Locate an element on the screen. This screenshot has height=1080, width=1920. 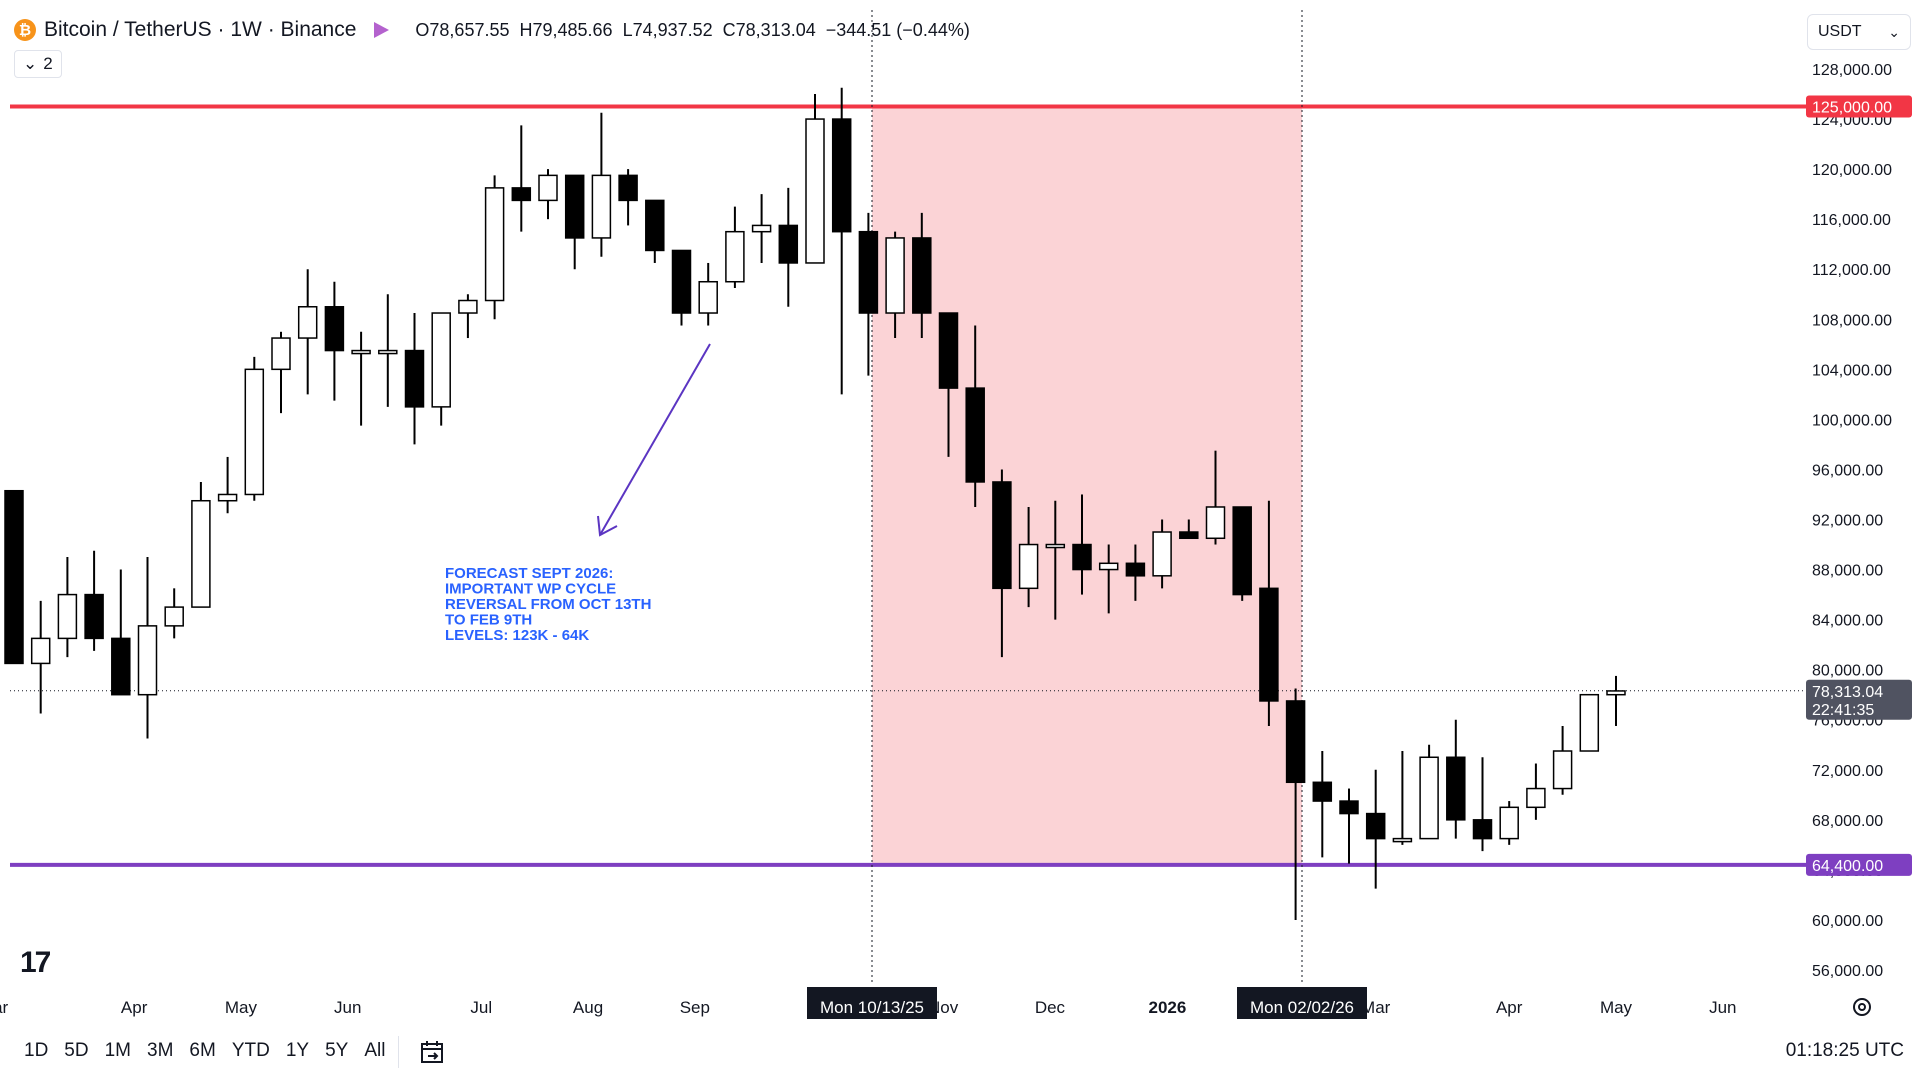
price-tick-label: 72,000.00 is located at coordinates (1847, 771).